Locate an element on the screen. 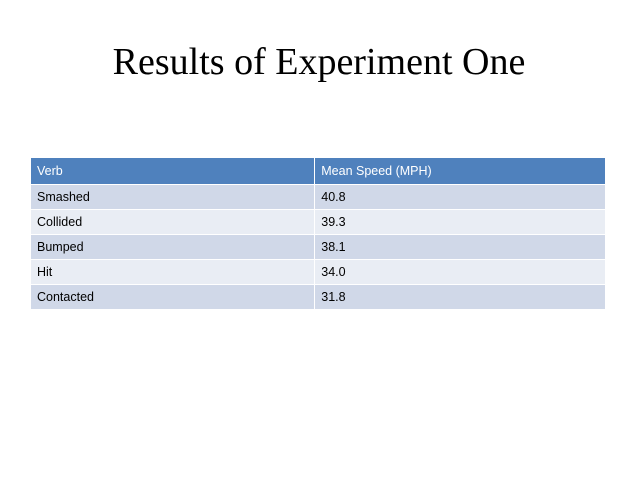 Image resolution: width=638 pixels, height=479 pixels. mean-speed-cell: 38.1 is located at coordinates (460, 247).